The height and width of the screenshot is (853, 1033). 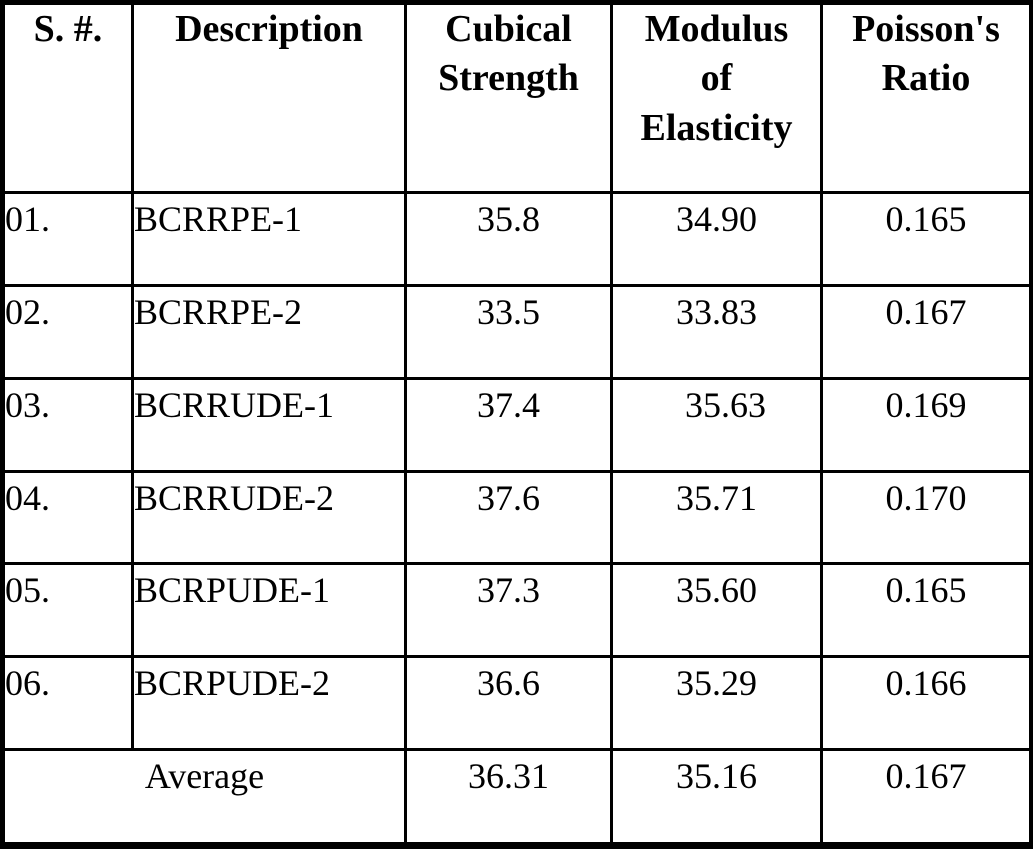 I want to click on cell-modulus-of-elasticity: 35.63, so click(x=716, y=424).